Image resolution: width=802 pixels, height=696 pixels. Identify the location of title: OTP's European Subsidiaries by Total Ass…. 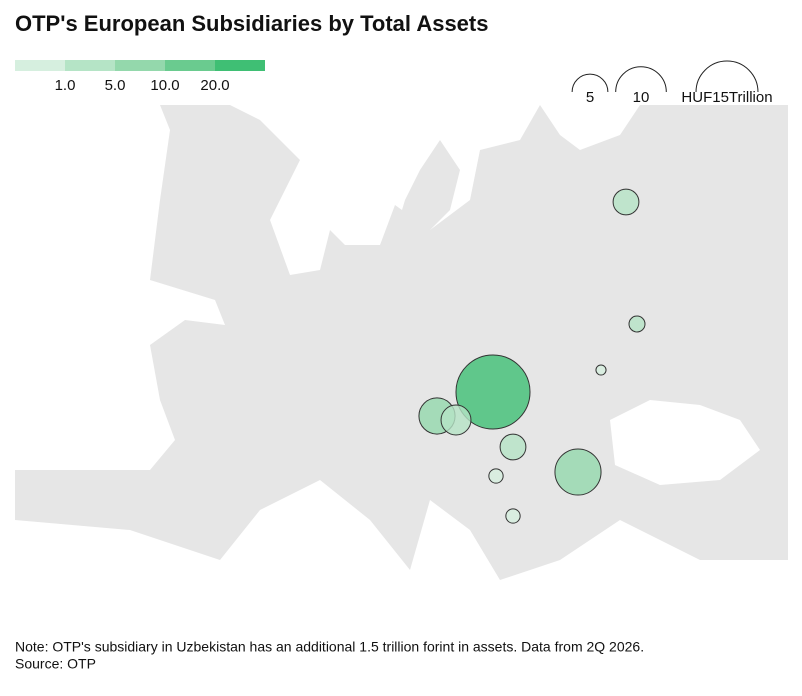
(251, 23).